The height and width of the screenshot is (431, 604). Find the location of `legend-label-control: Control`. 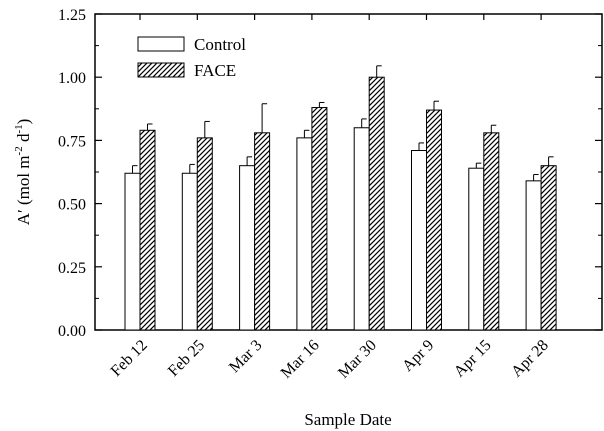

legend-label-control: Control is located at coordinates (220, 44).